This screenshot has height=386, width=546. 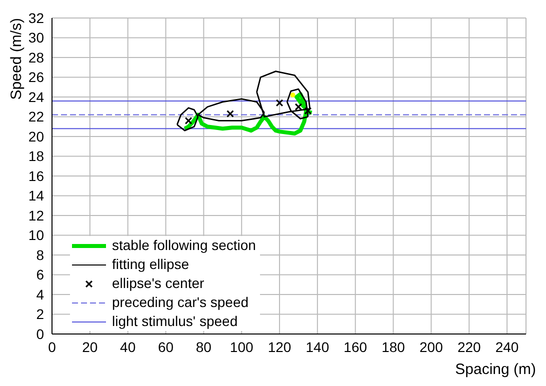 I want to click on x-tick-label: 180, so click(x=394, y=346).